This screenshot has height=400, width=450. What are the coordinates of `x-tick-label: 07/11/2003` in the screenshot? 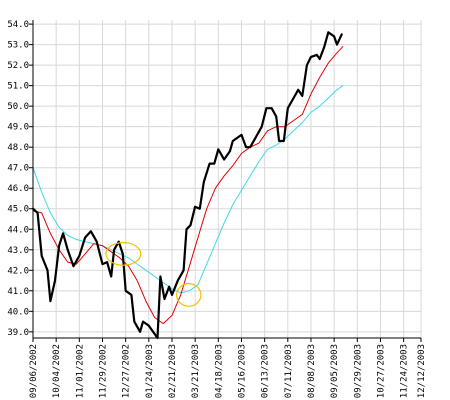 It's located at (289, 371).